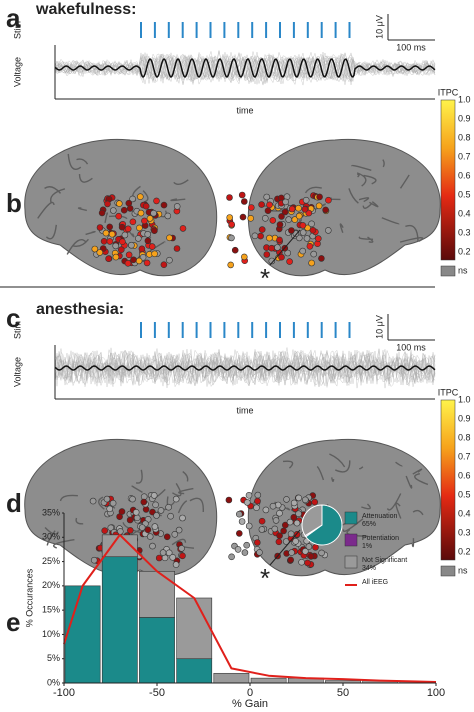  Describe the element at coordinates (351, 518) in the screenshot. I see `legend-swatch` at that location.